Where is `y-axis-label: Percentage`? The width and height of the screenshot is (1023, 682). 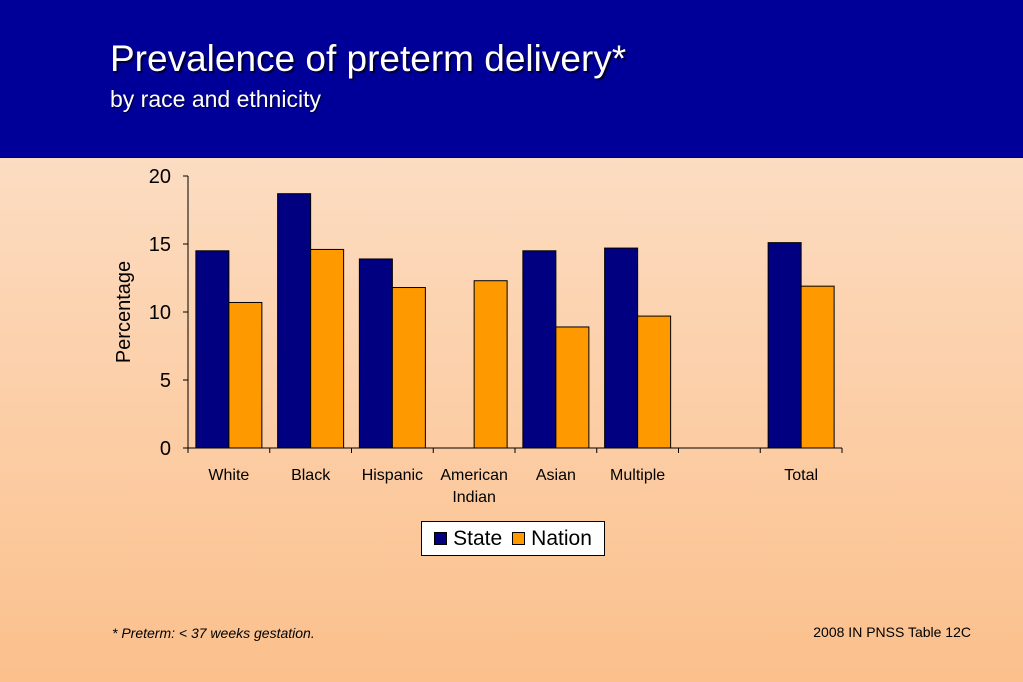
y-axis-label: Percentage is located at coordinates (124, 312).